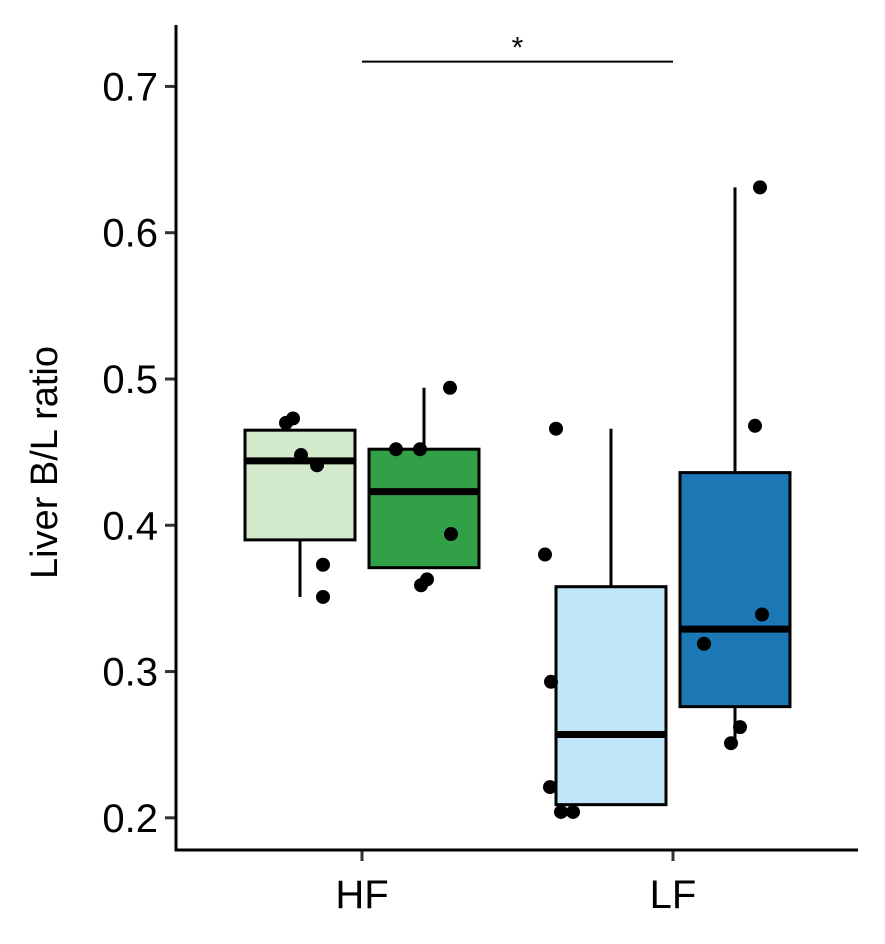  I want to click on y-axis-tick-labels: 0.2 0.3 0.4 0.5 0.6 0.7, so click(130, 452).